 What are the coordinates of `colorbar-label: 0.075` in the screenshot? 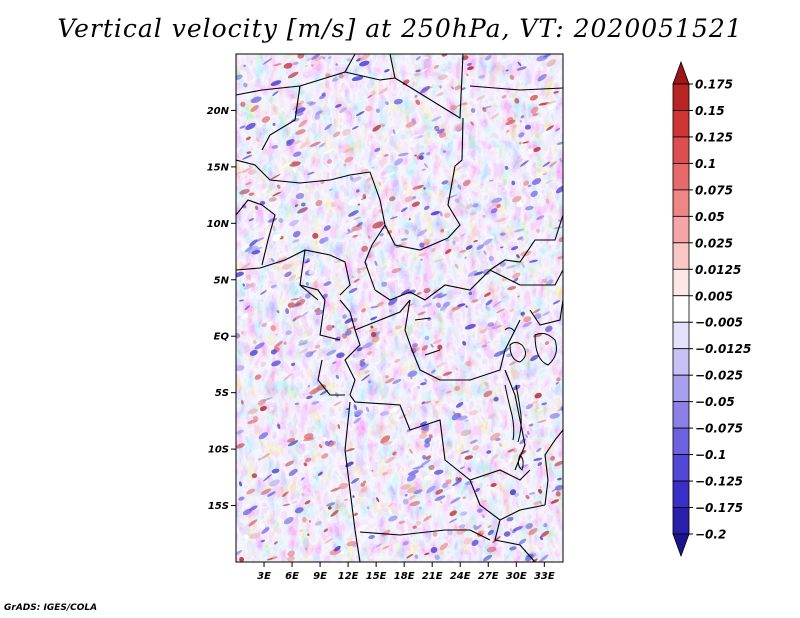 It's located at (714, 190).